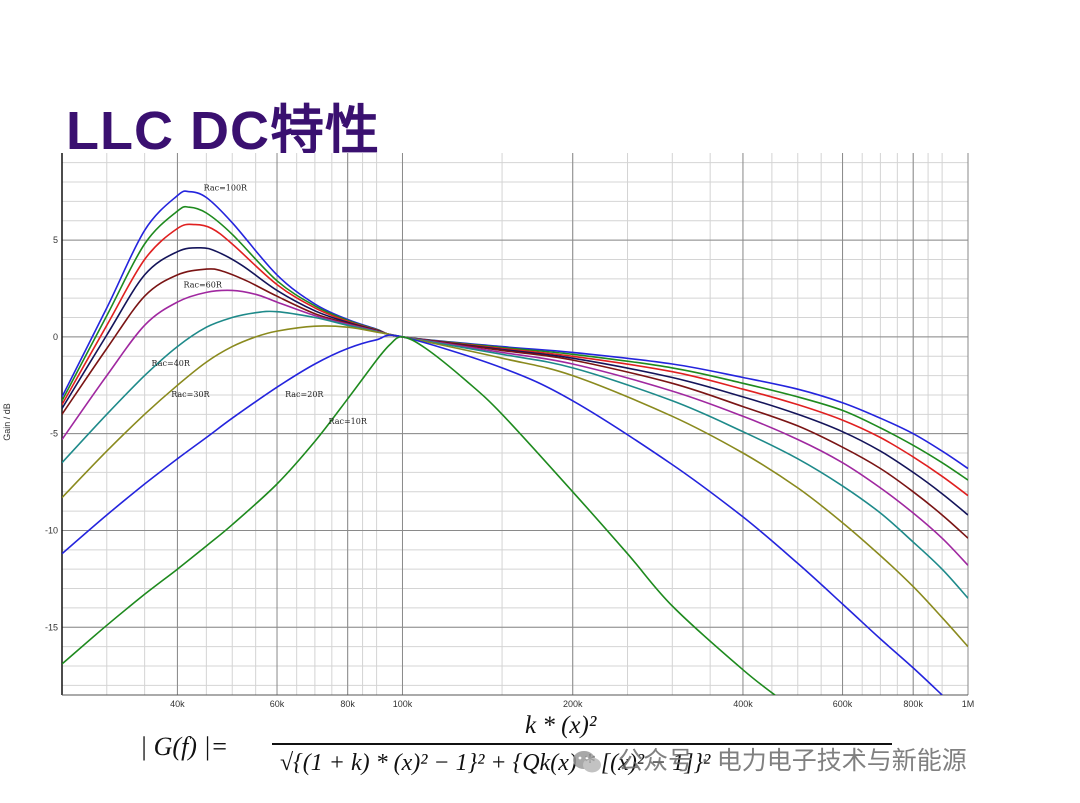  Describe the element at coordinates (561, 725) in the screenshot. I see `formula-numerator: k * (x)²` at that location.